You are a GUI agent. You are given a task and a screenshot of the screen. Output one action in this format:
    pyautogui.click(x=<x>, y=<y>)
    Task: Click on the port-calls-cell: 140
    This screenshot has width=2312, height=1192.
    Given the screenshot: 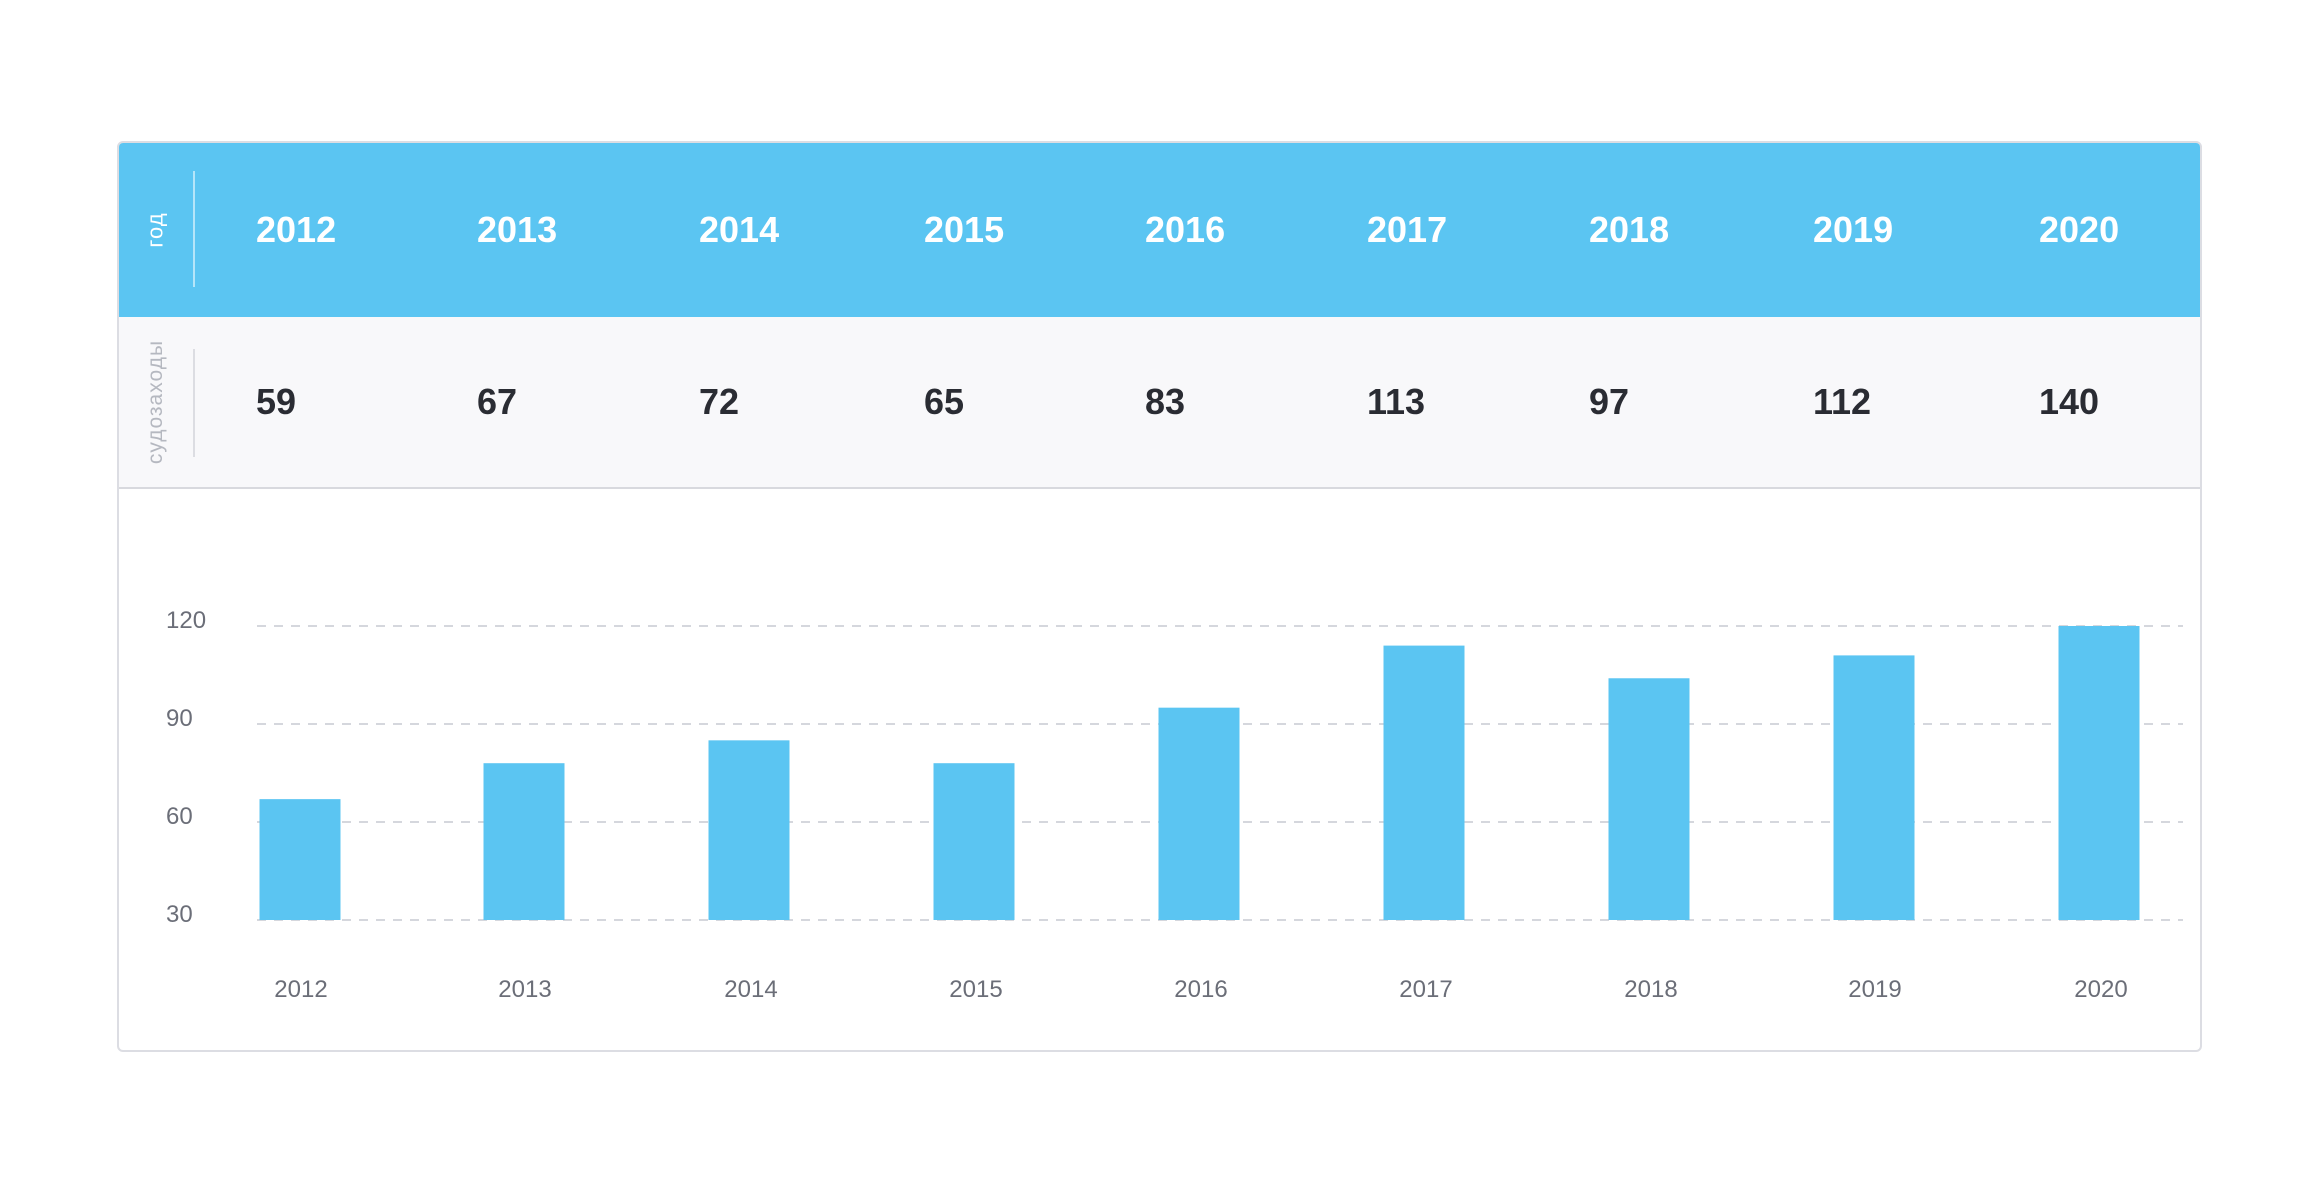 What is the action you would take?
    pyautogui.click(x=2069, y=401)
    